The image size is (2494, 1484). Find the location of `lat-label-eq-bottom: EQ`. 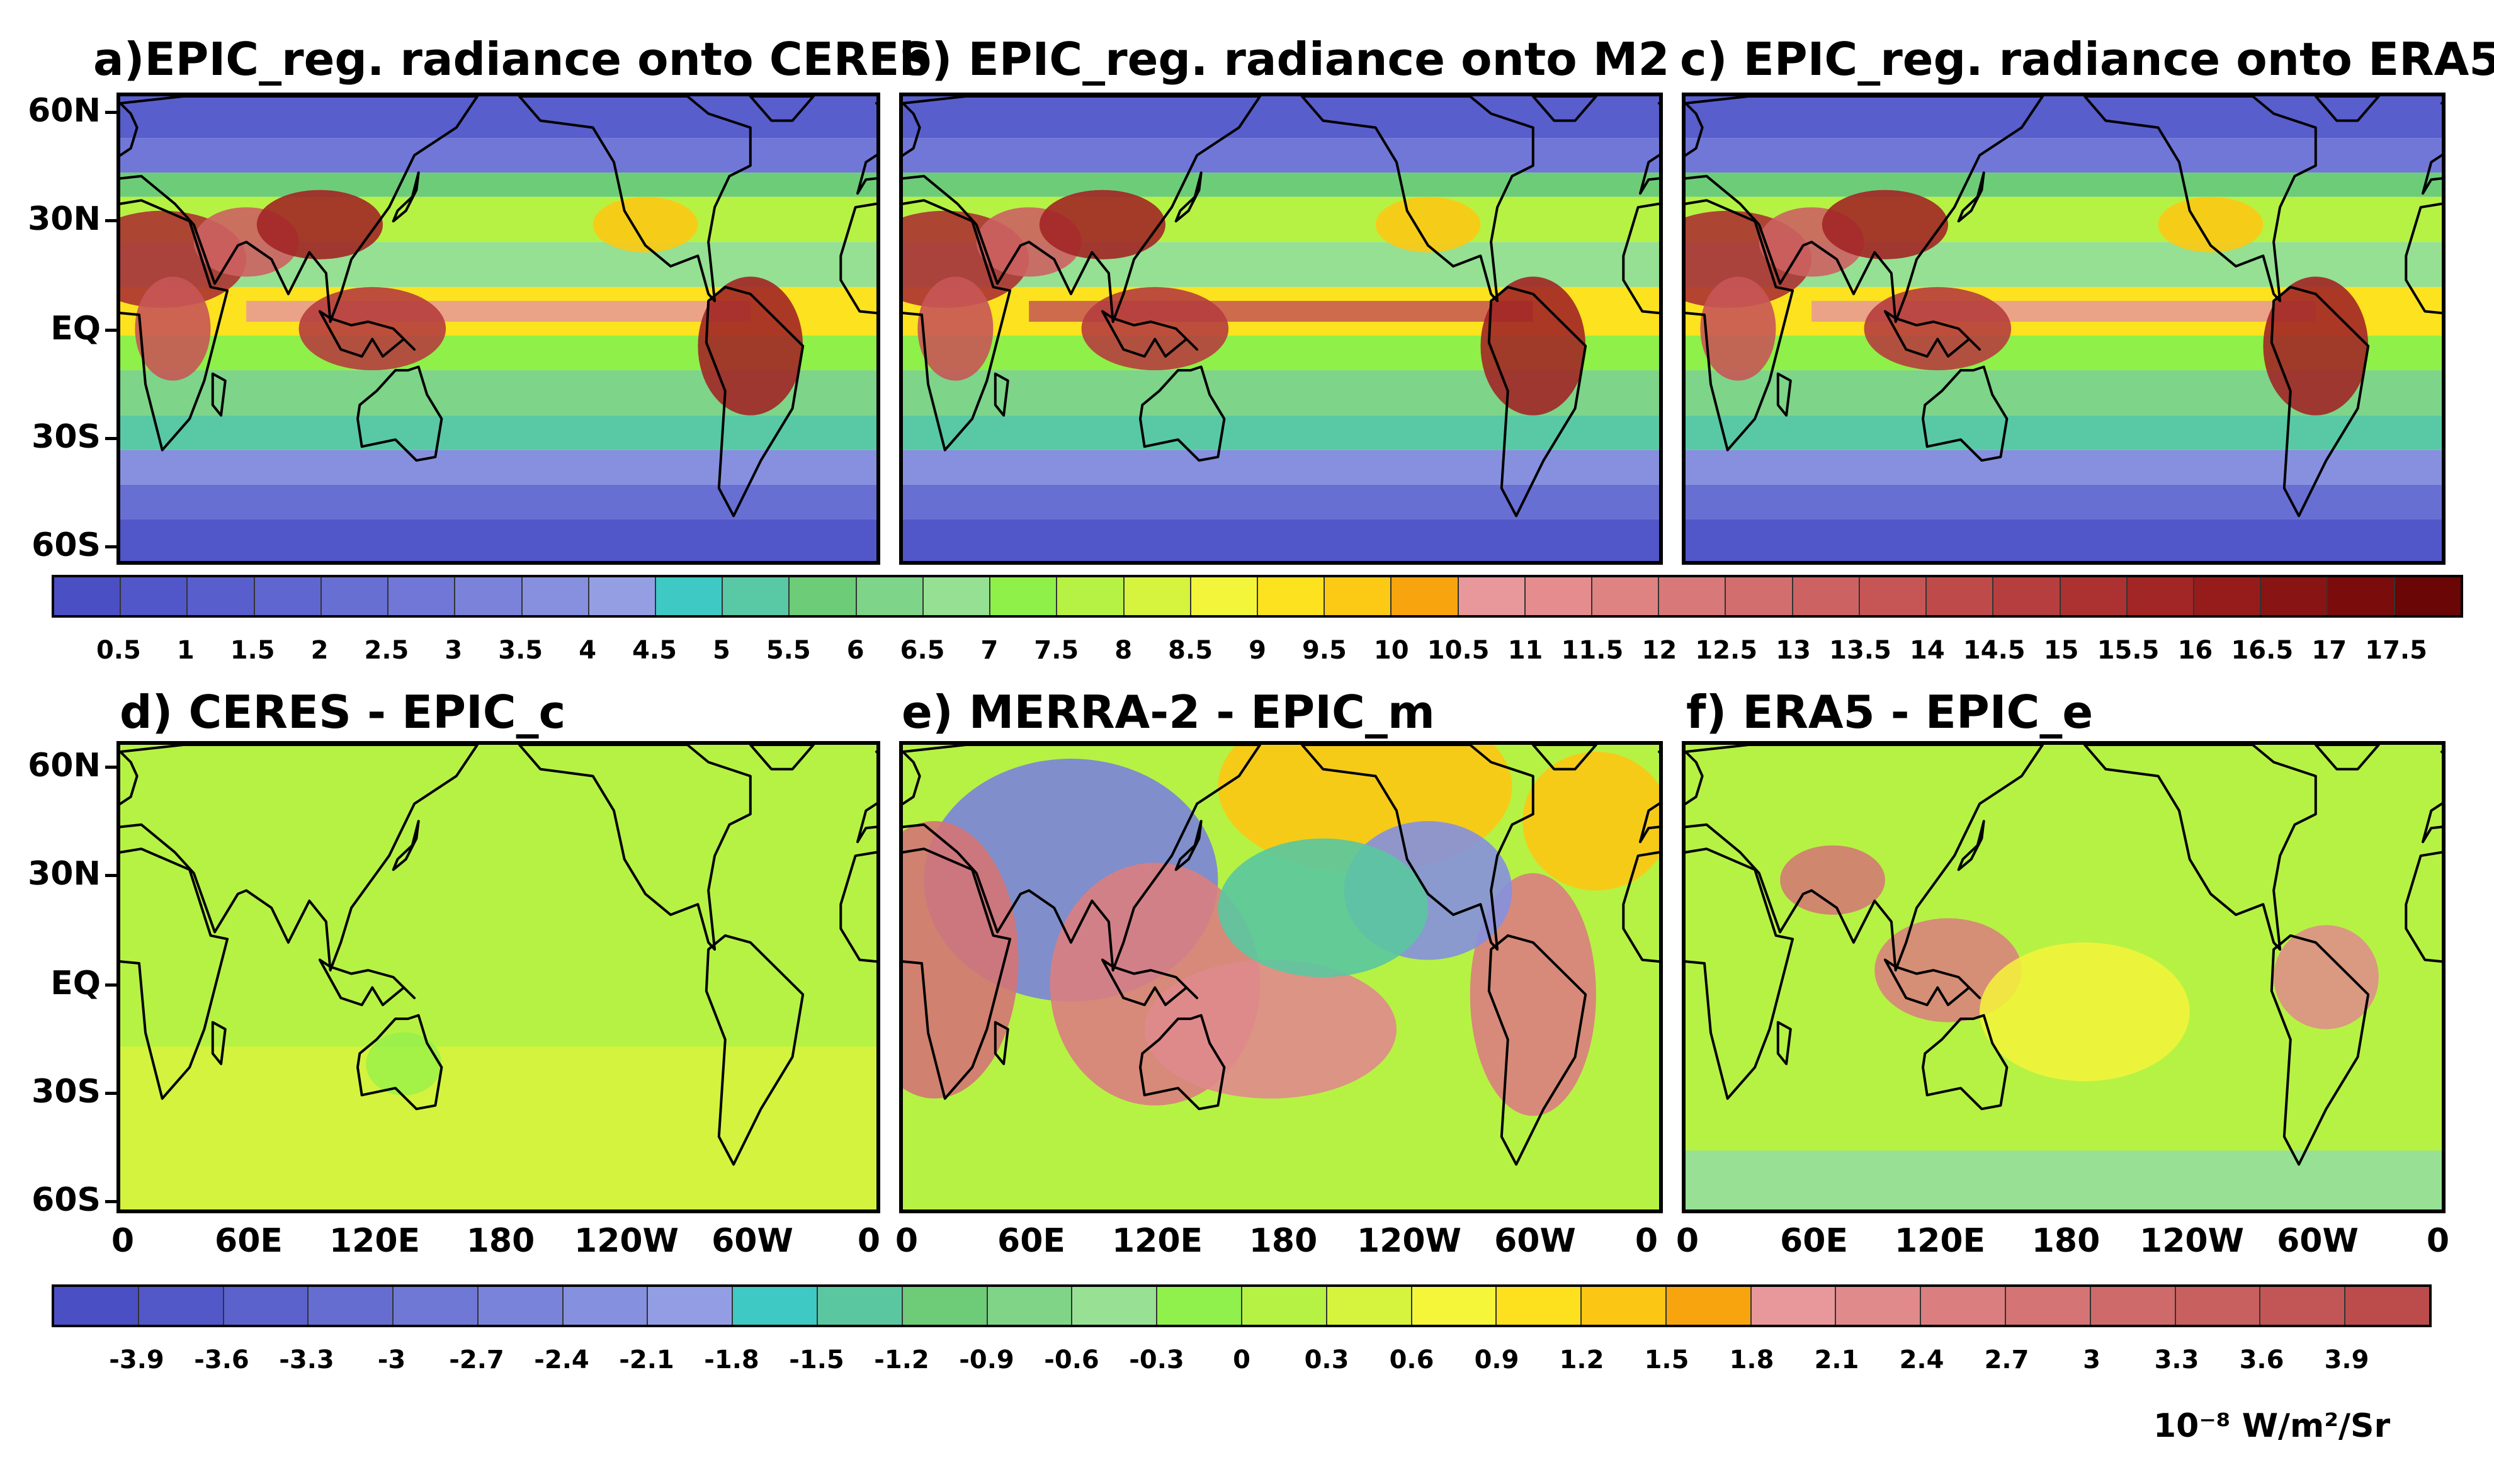

lat-label-eq-bottom: EQ is located at coordinates (75, 984).